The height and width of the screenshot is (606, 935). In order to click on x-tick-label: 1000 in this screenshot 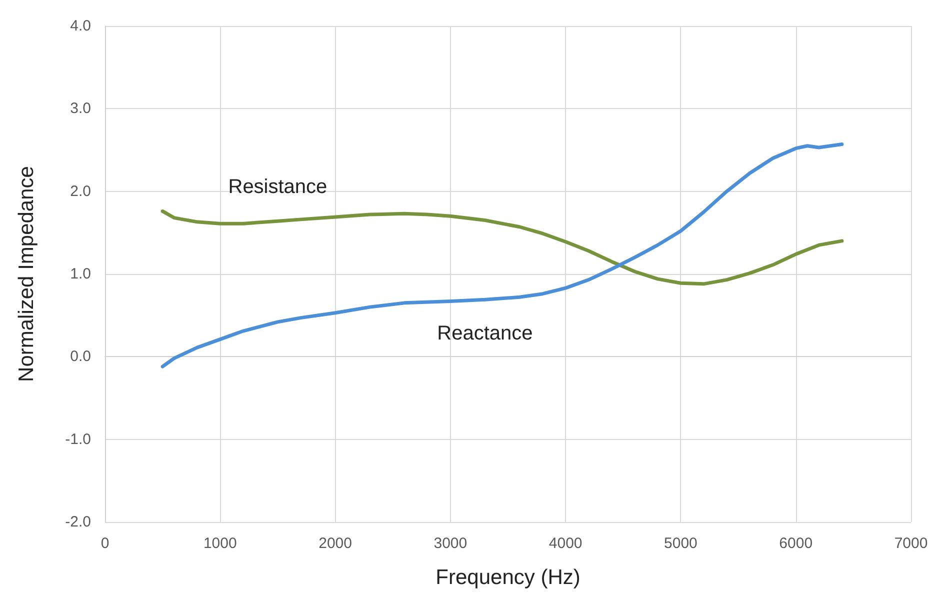, I will do `click(220, 543)`.